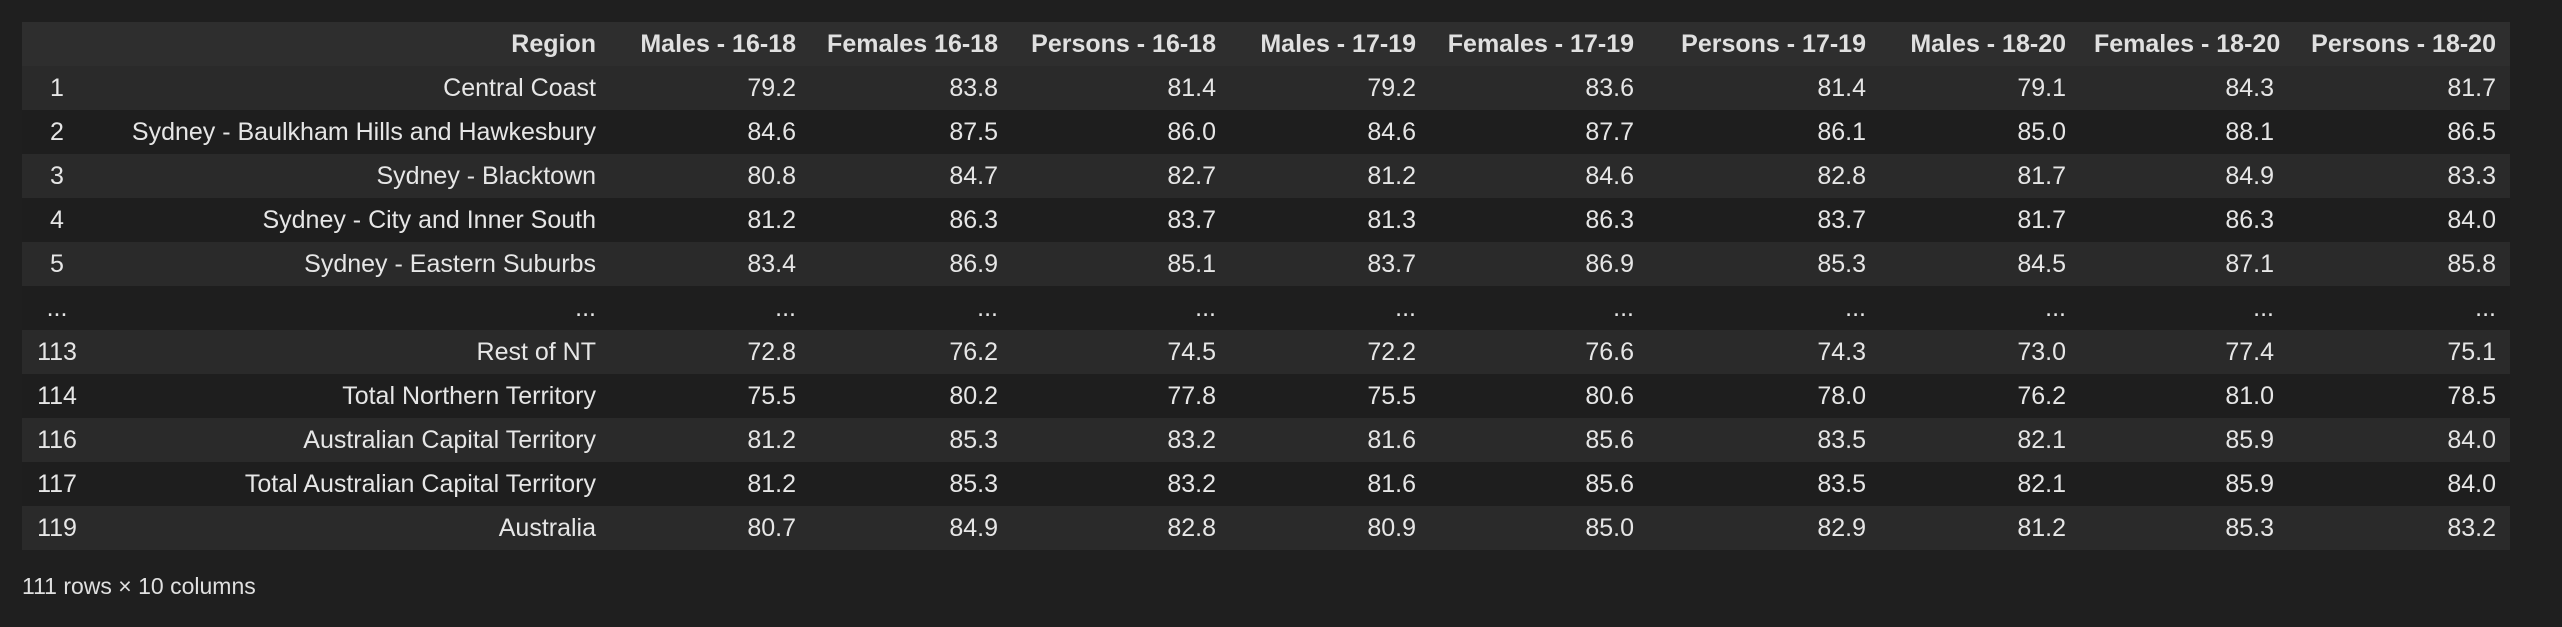 This screenshot has width=2562, height=627. Describe the element at coordinates (1841, 351) in the screenshot. I see `value-cell: 74.3` at that location.